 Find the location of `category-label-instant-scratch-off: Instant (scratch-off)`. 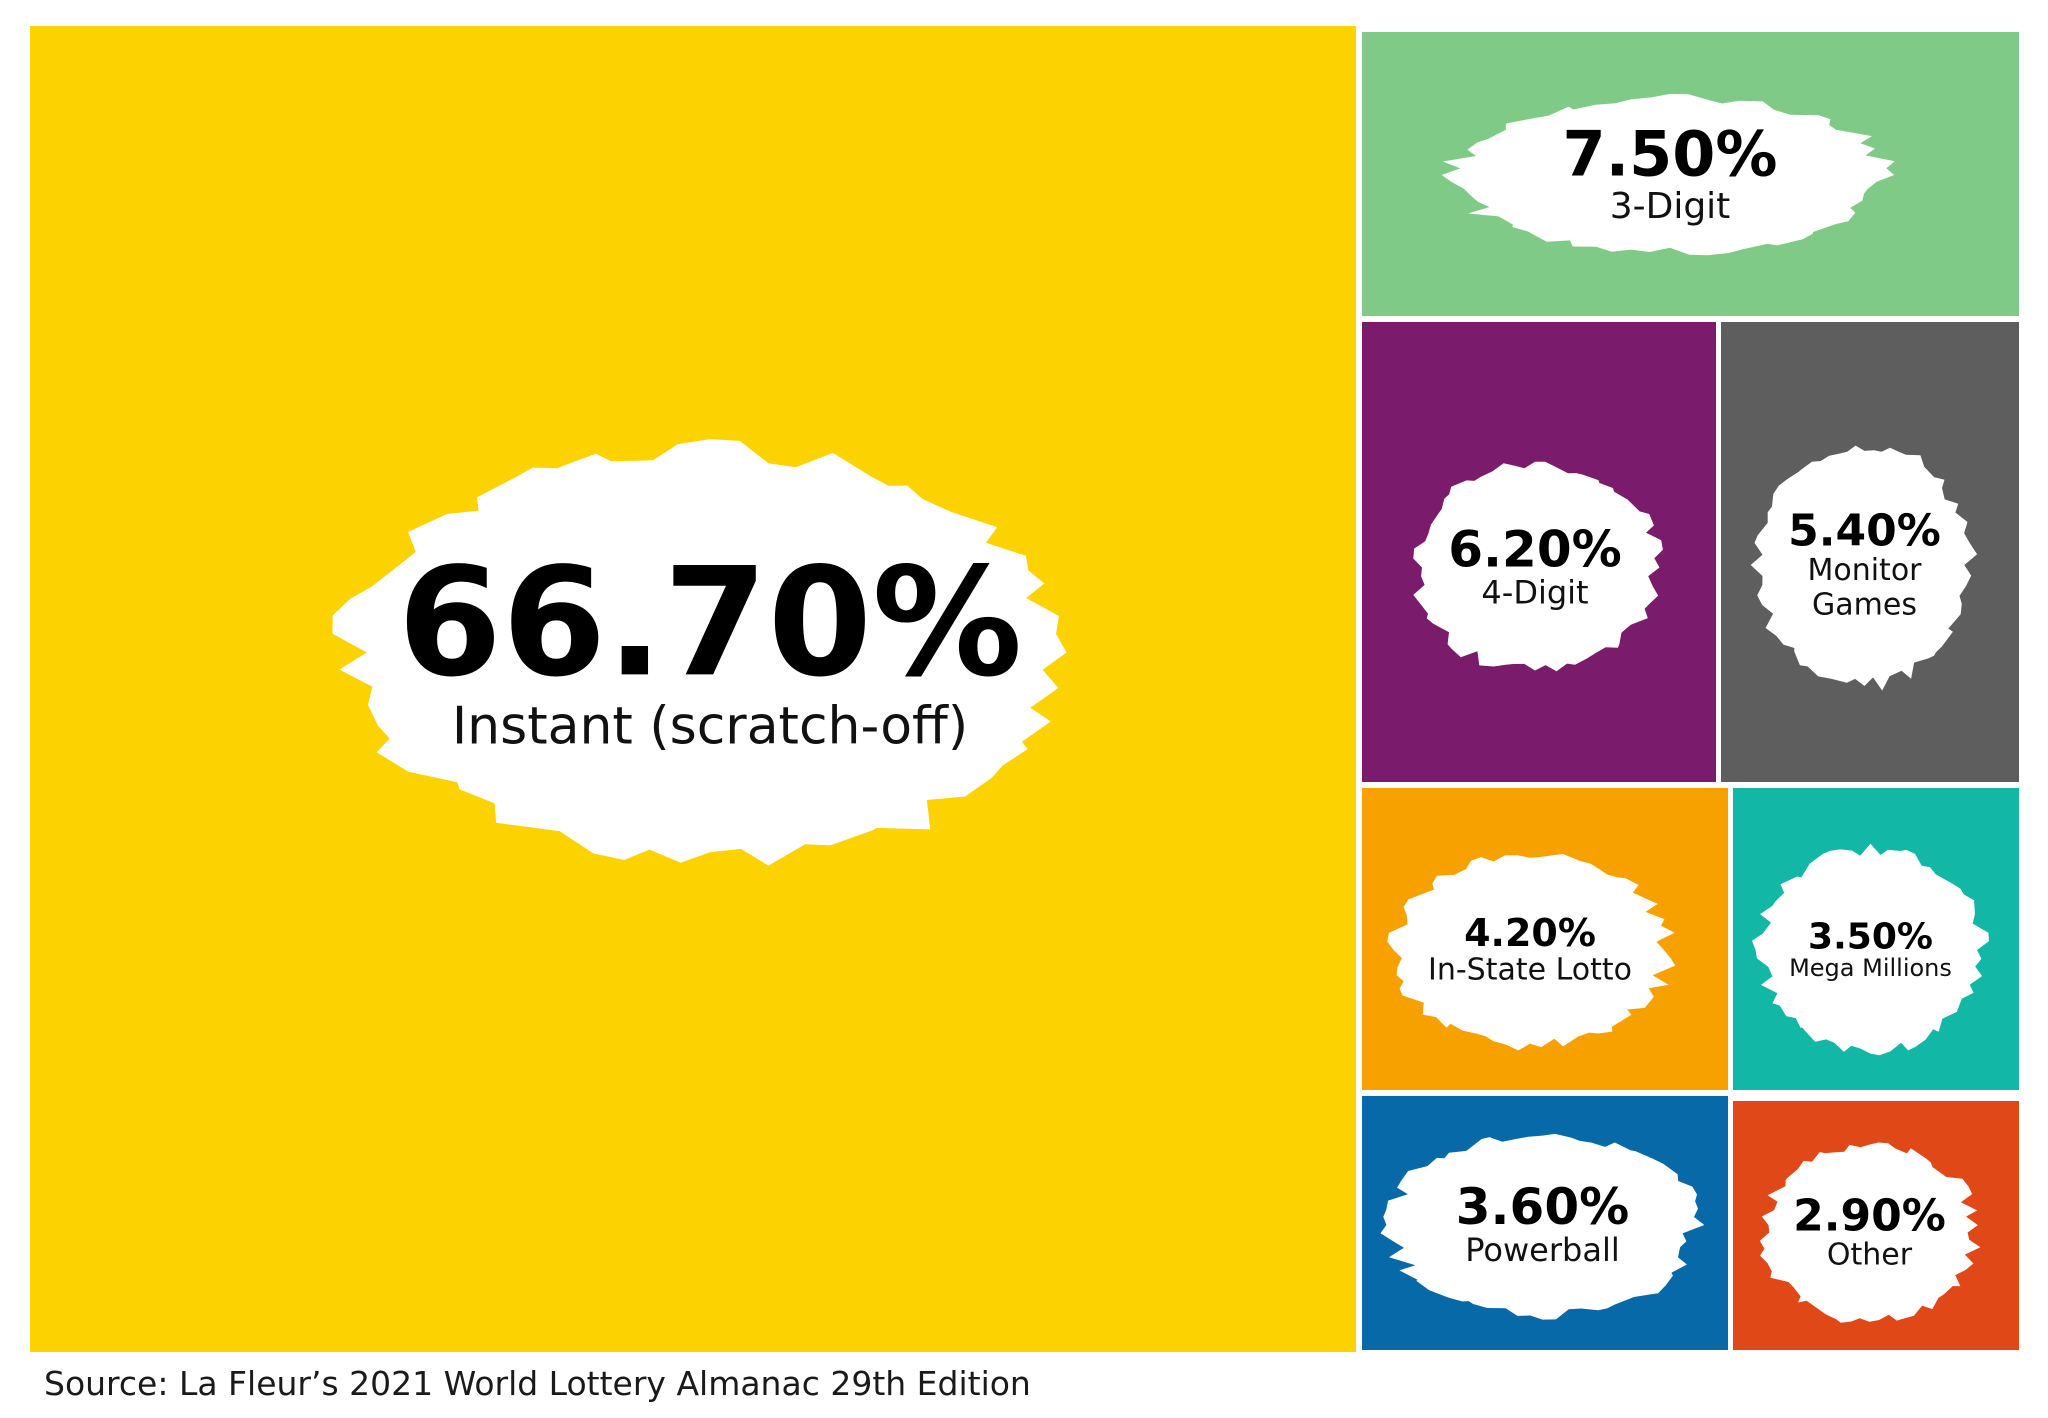

category-label-instant-scratch-off: Instant (scratch-off) is located at coordinates (710, 726).